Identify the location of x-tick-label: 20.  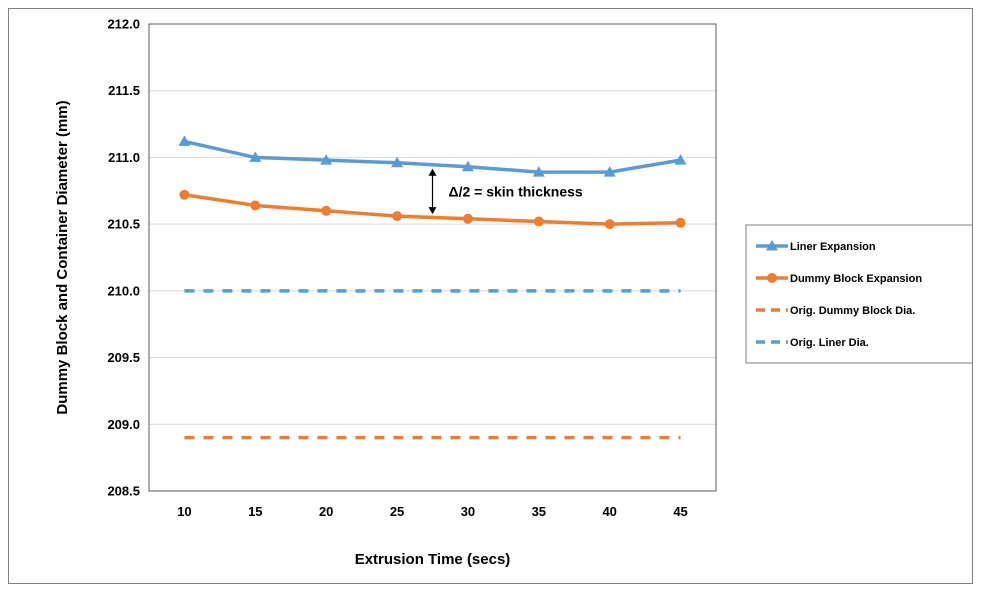
(326, 511).